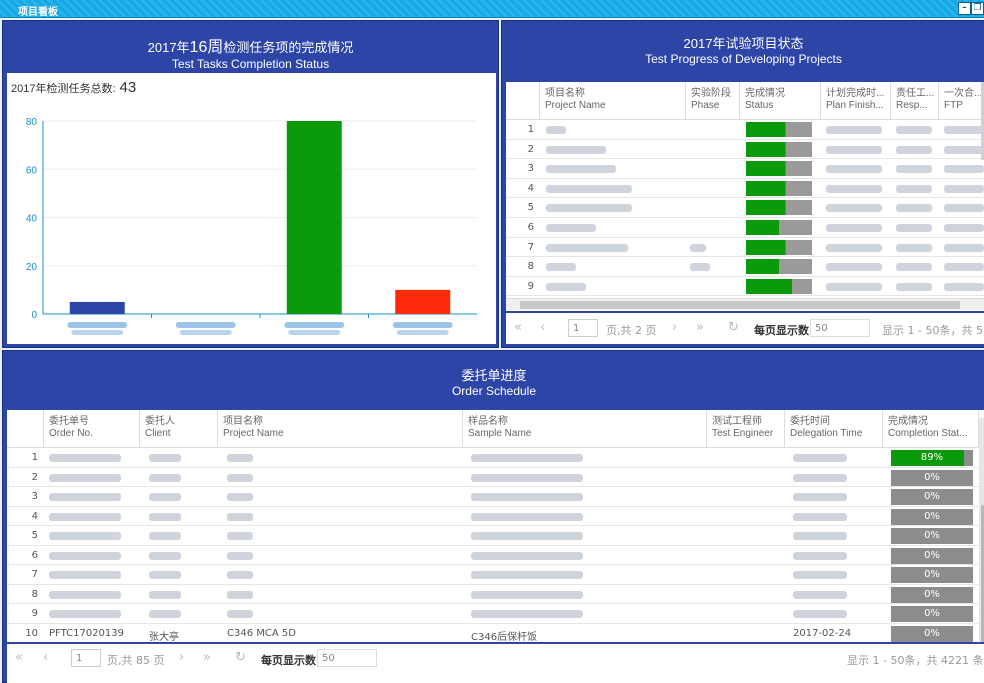  Describe the element at coordinates (585, 429) in the screenshot. I see `col-sample-name: 样品名称 Sample Name` at that location.